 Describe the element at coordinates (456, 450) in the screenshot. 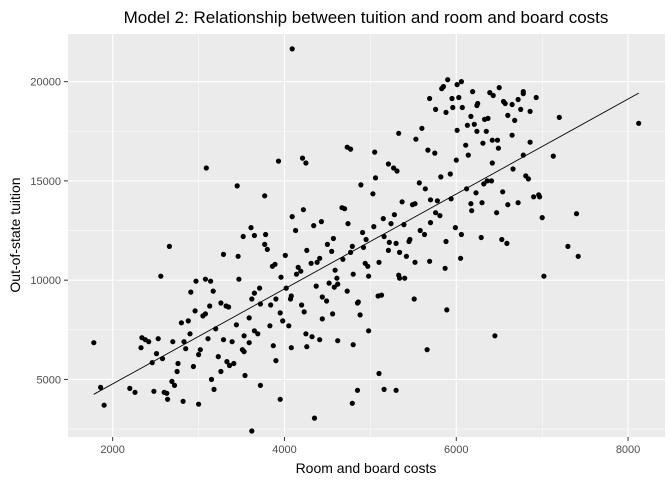

I see `x-tick-label: 6000` at that location.